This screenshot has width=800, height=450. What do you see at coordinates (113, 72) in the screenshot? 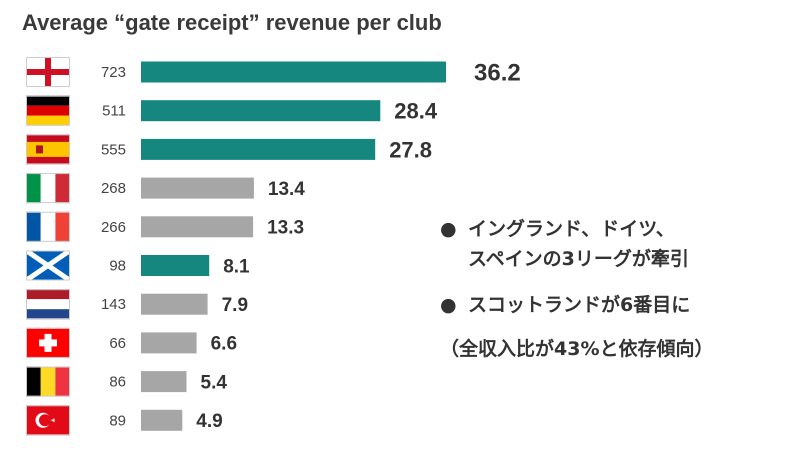
I see `count-label: 723` at bounding box center [113, 72].